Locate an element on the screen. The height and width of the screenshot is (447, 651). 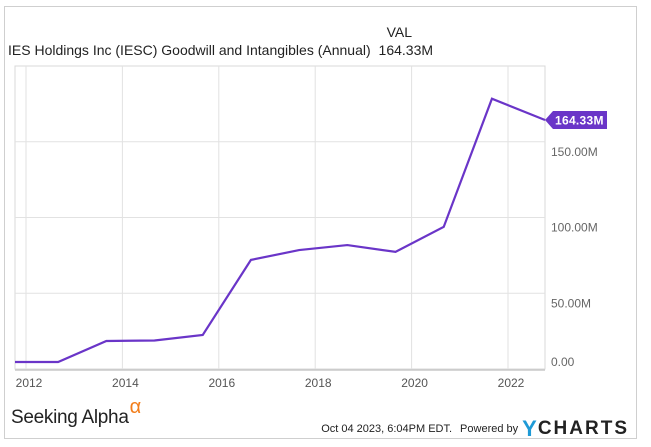
ycharts-wordmark: CHARTS is located at coordinates (583, 428).